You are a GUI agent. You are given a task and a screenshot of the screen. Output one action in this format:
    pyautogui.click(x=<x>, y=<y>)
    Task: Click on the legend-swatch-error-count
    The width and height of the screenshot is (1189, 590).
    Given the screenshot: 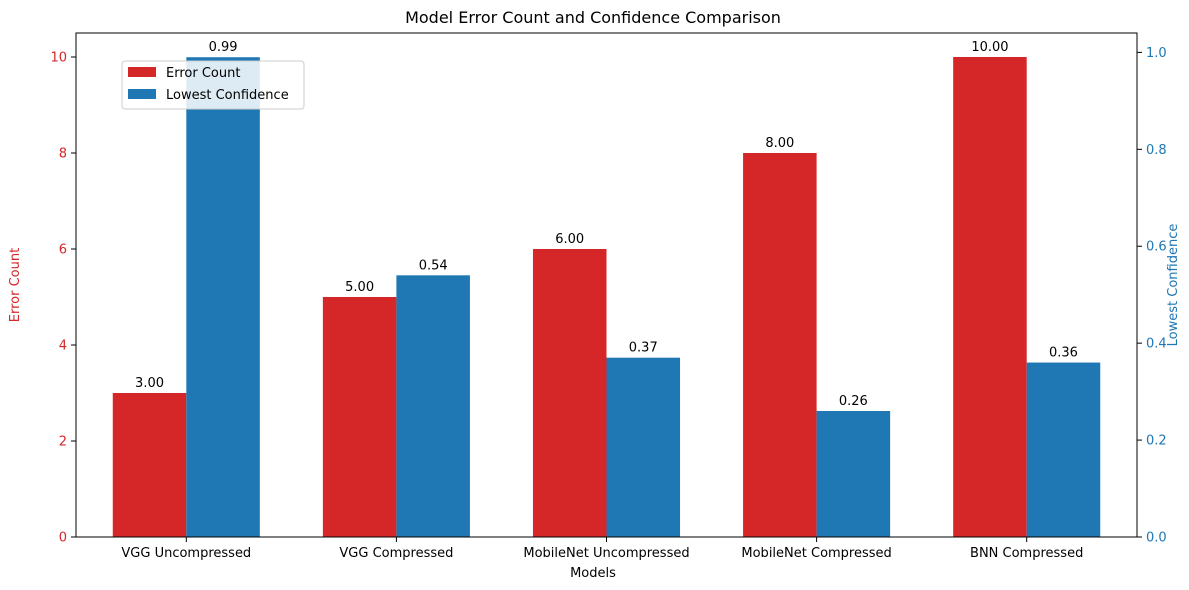 What is the action you would take?
    pyautogui.click(x=142, y=72)
    